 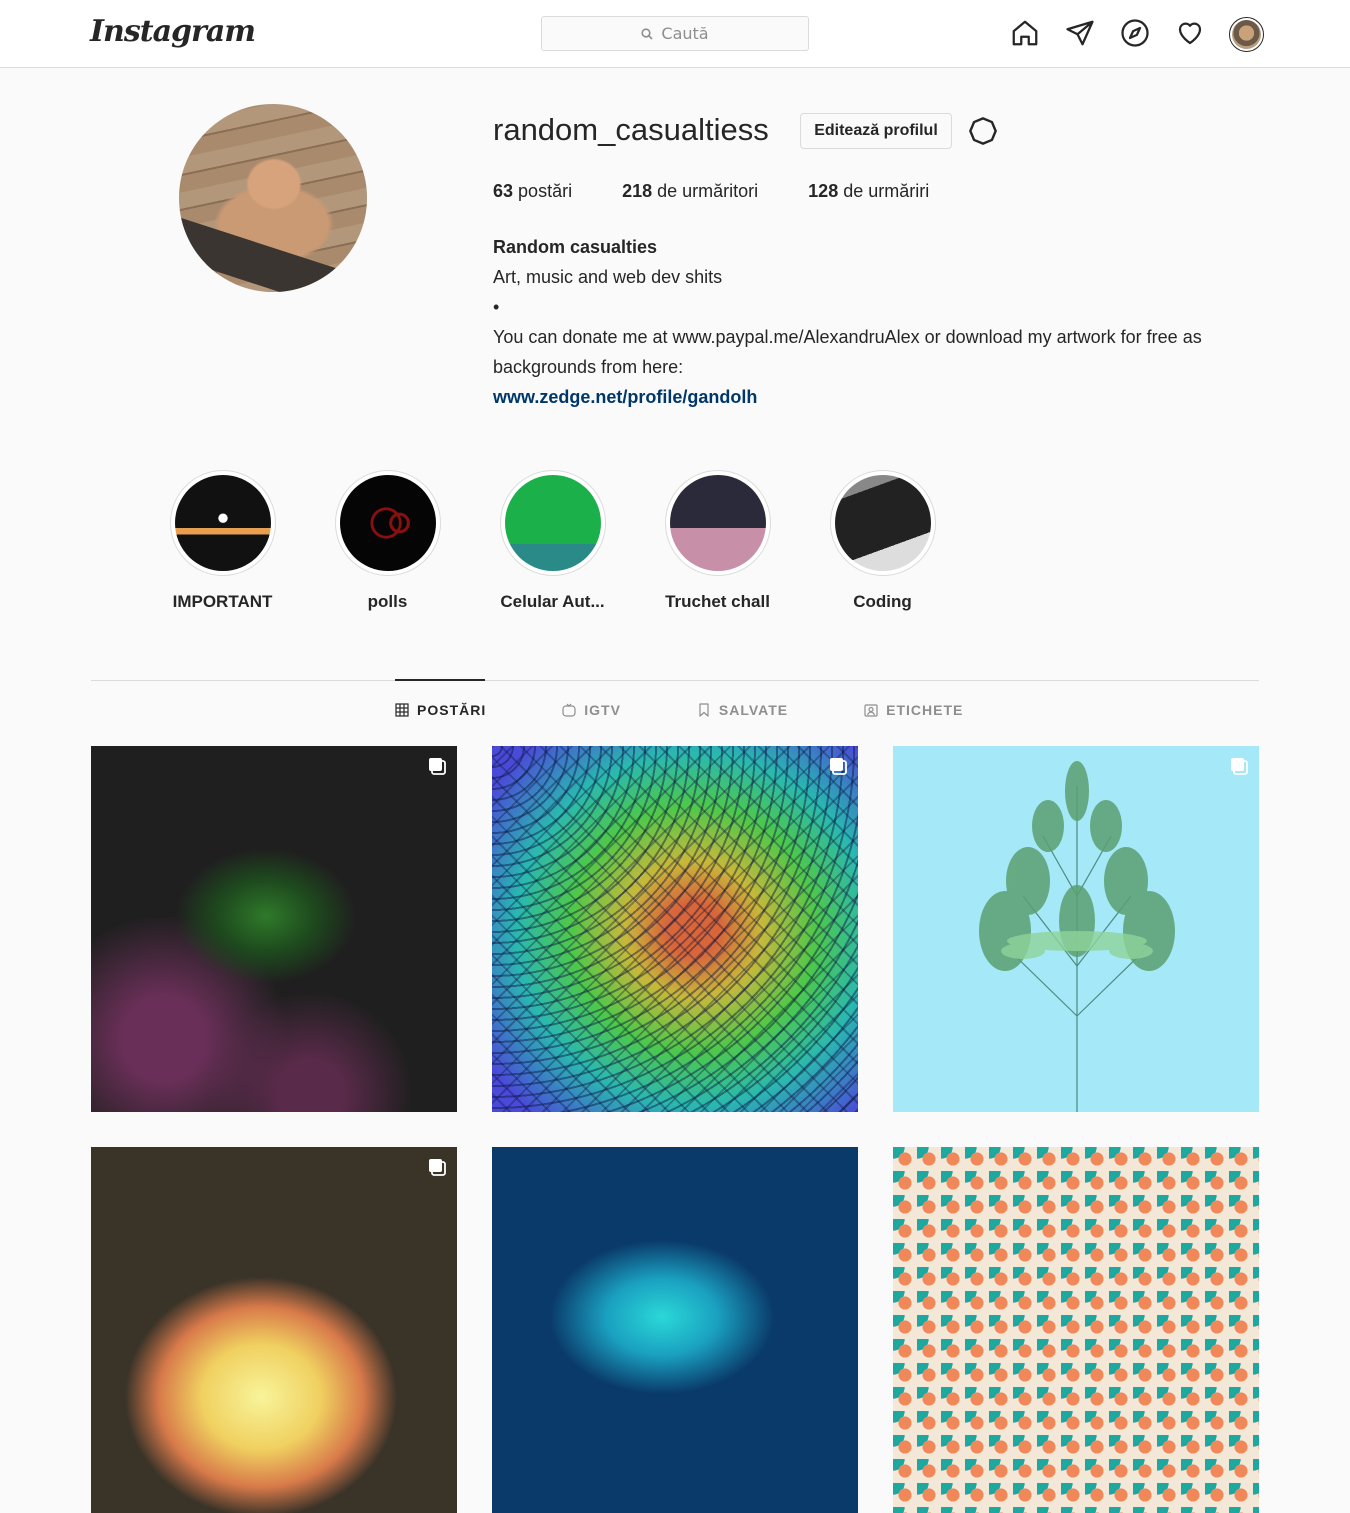 What do you see at coordinates (675, 680) in the screenshot?
I see `tabs-divider` at bounding box center [675, 680].